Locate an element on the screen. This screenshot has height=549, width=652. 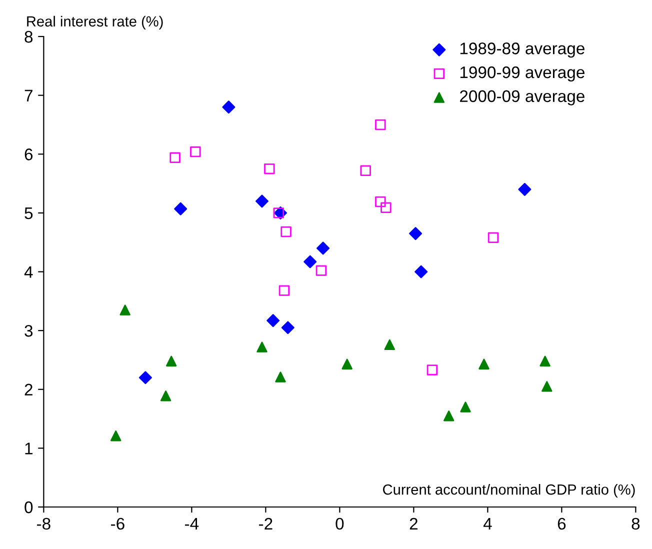
y-tick-label: 0 is located at coordinates (28, 507).